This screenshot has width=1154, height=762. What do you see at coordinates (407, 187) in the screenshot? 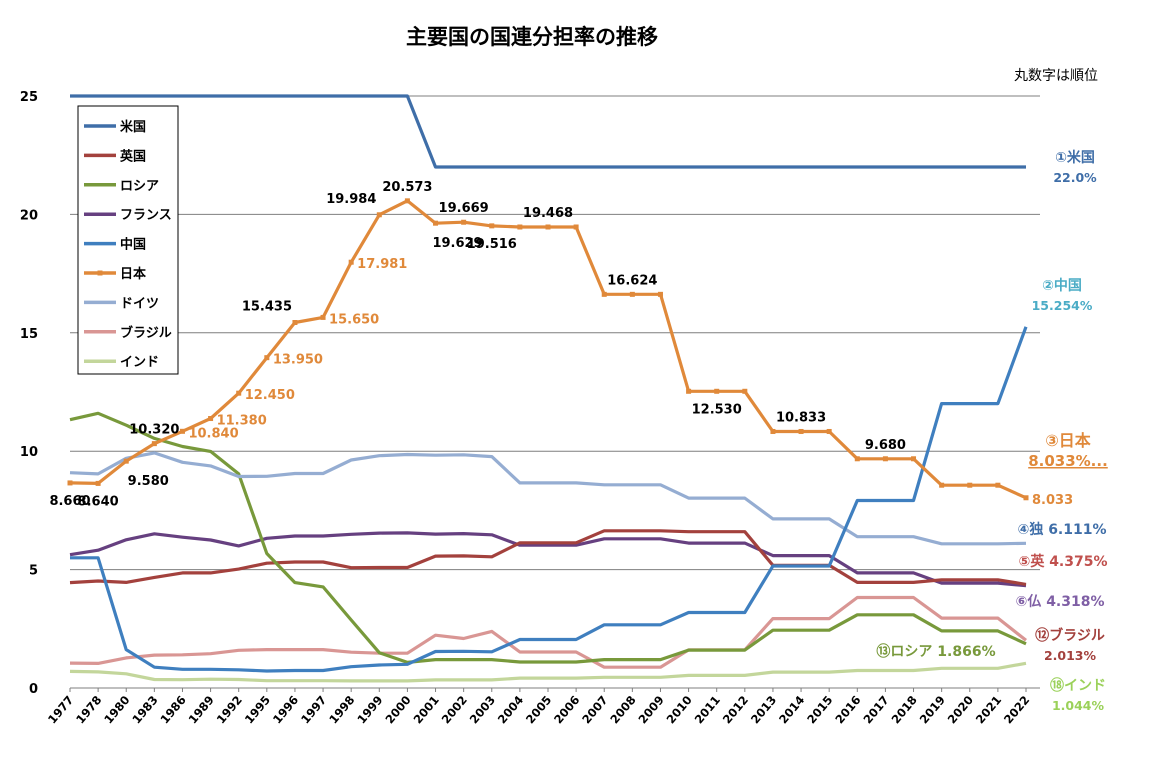
I see `data-label: 20.573` at bounding box center [407, 187].